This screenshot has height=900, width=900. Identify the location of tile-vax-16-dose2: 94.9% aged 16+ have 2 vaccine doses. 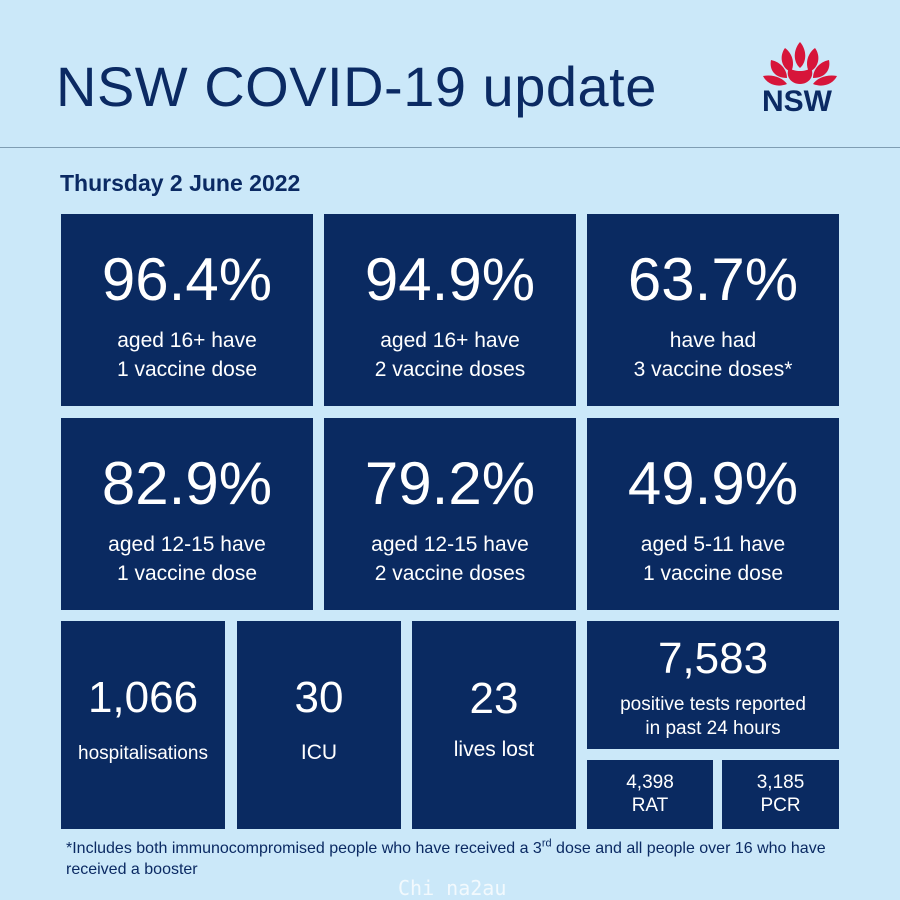
(450, 310).